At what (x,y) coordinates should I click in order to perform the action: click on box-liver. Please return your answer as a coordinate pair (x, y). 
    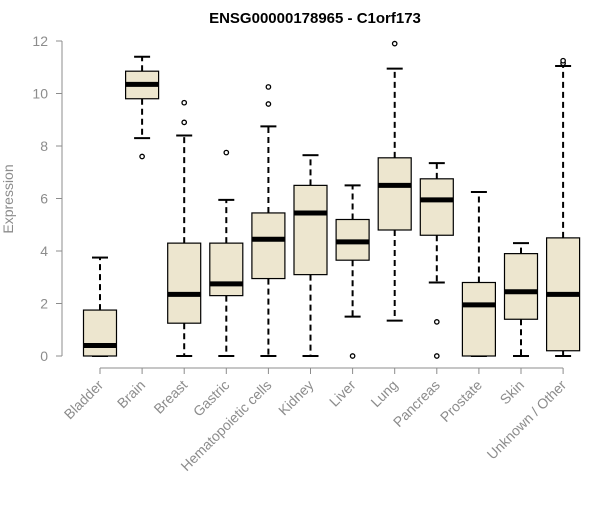
    Looking at the image, I should click on (352, 271).